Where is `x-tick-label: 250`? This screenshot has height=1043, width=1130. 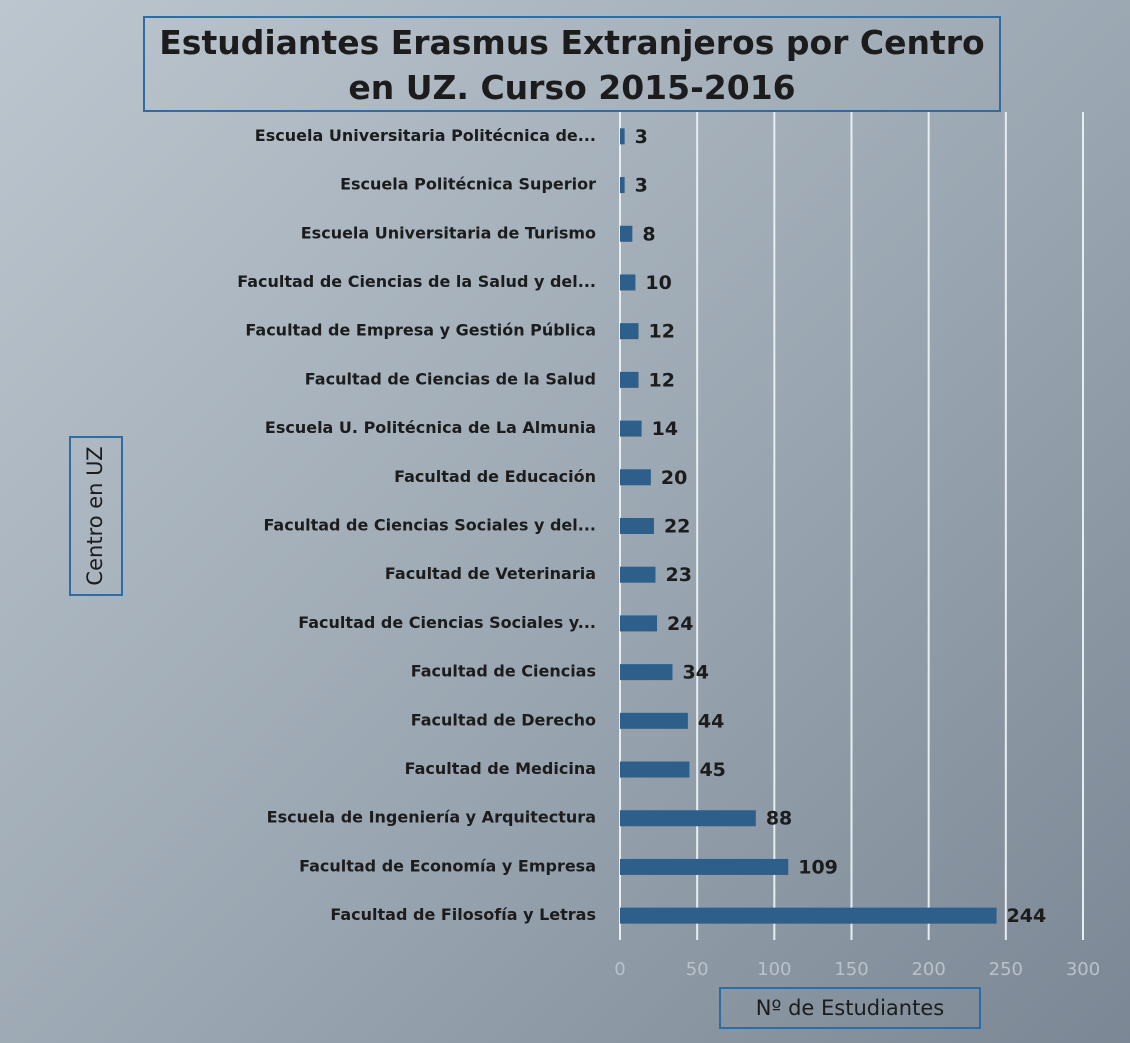 x-tick-label: 250 is located at coordinates (1006, 969).